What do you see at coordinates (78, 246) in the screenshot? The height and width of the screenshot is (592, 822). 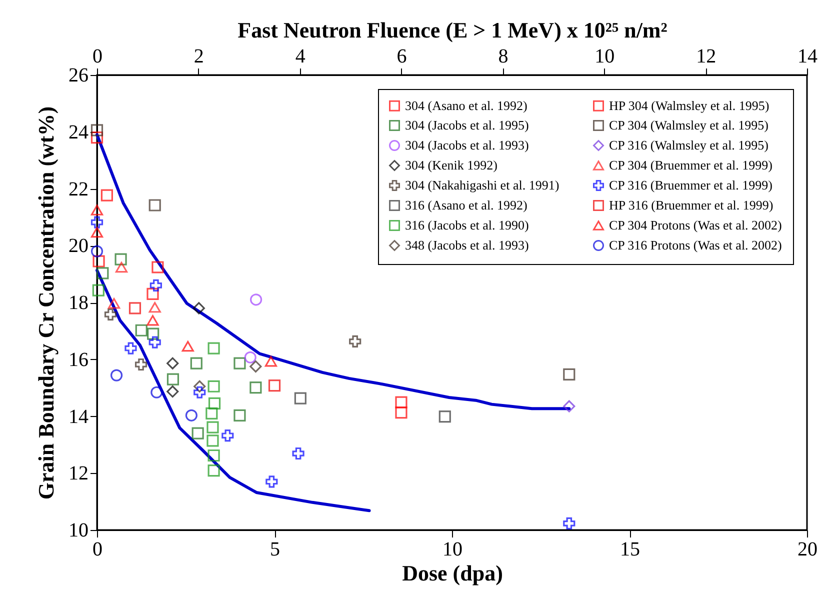 I see `y-tick-label: 20` at bounding box center [78, 246].